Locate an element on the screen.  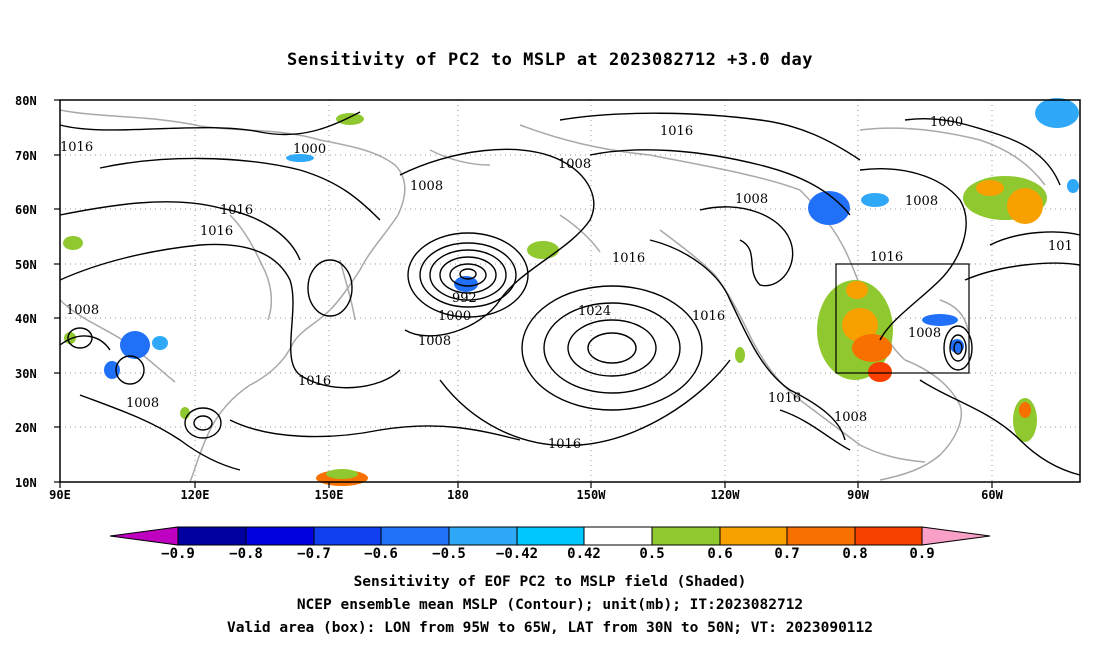
lon-label: 180 is located at coordinates (458, 495).